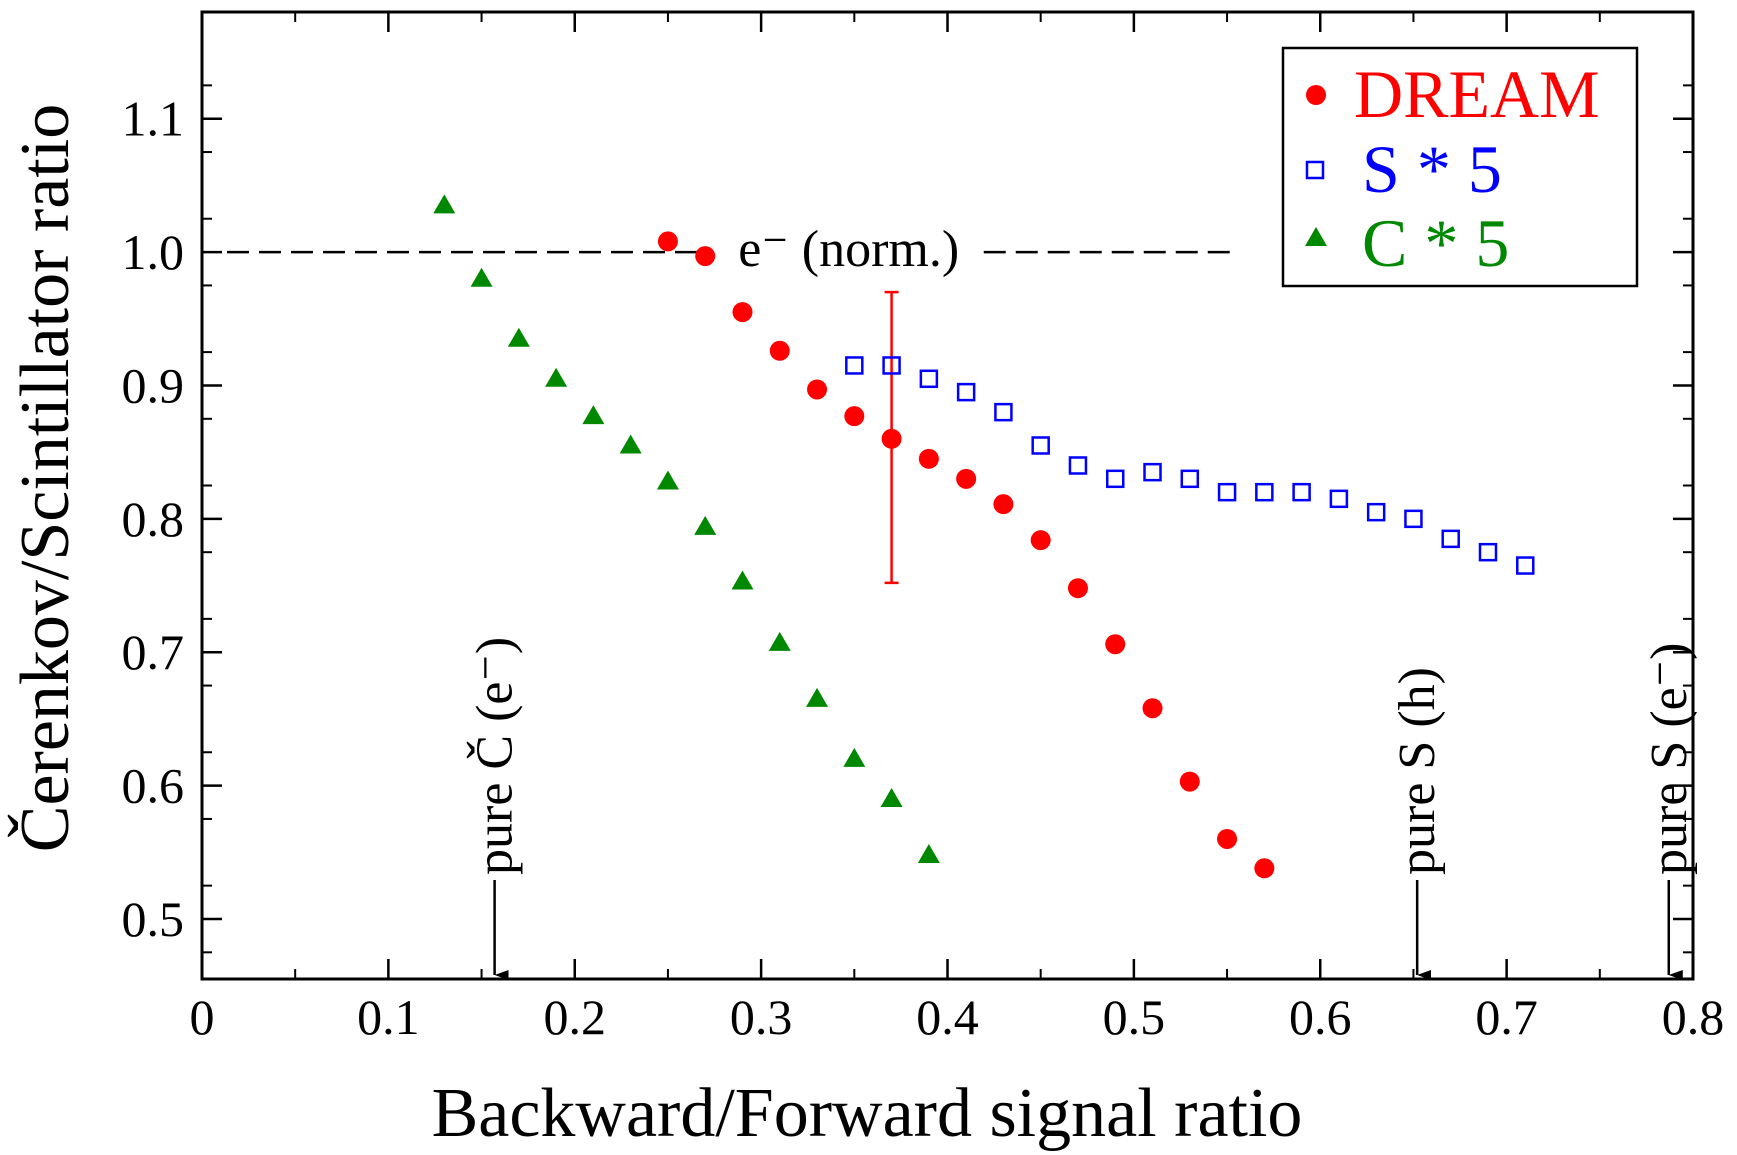  I want to click on pure-marker: pure S (e⁻), so click(1669, 811).